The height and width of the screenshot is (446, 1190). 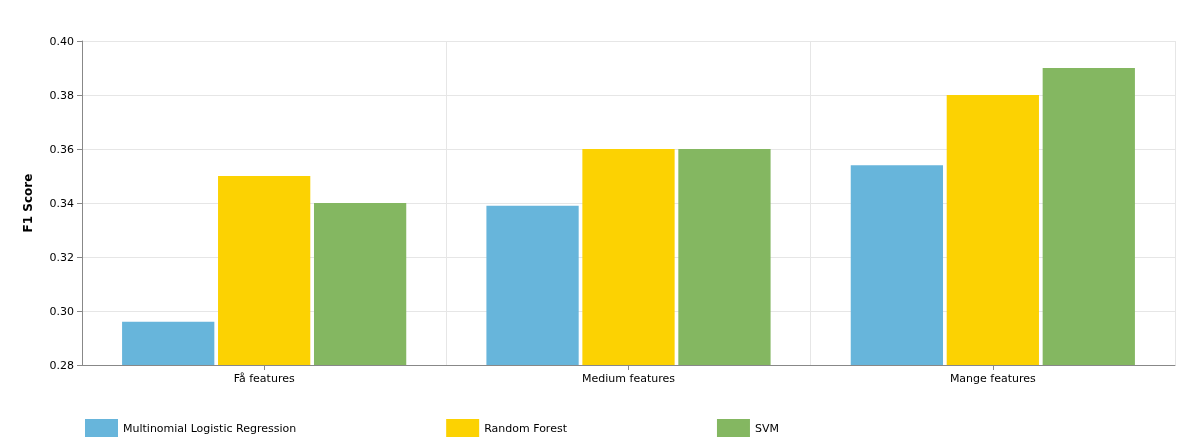 I want to click on legend-label: Multinomial Logistic Regression, so click(x=210, y=428).